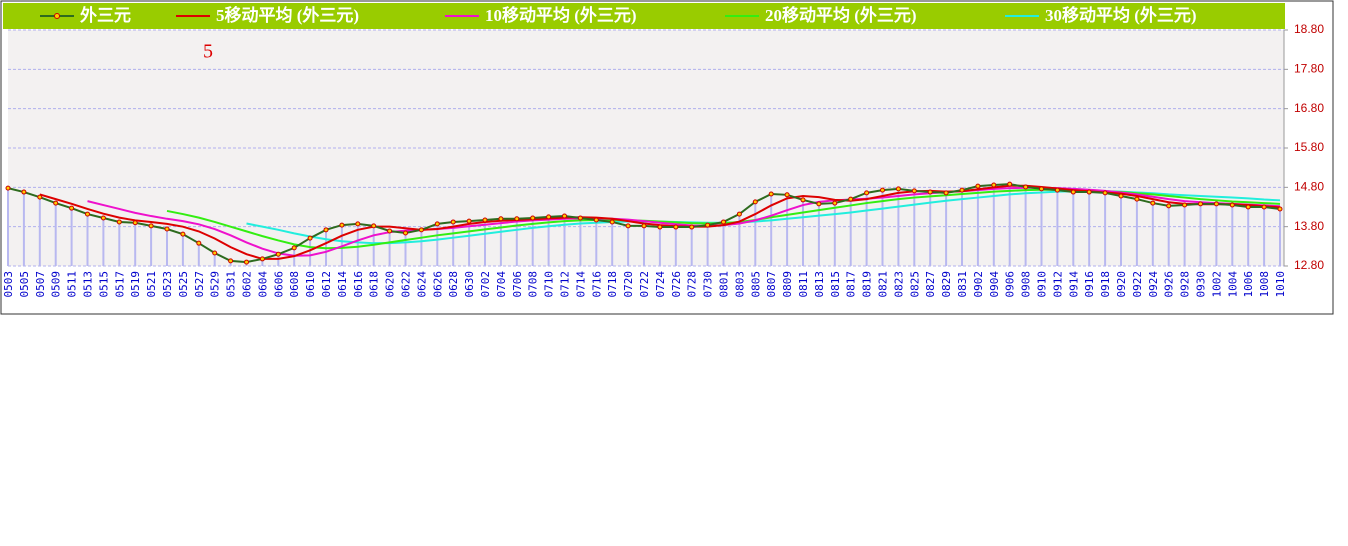 The image size is (1348, 546). I want to click on x-tick-label: 0602, so click(247, 284).